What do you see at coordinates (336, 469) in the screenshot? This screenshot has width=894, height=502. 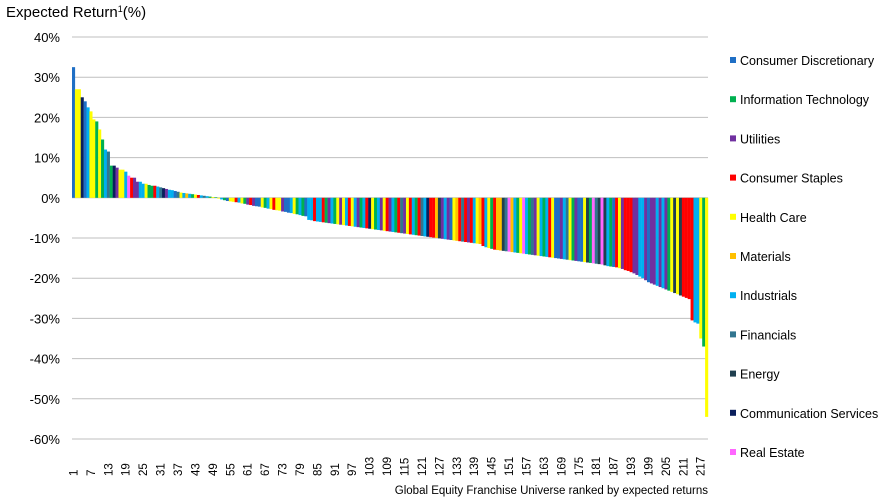 I see `x-tick-label: 91` at bounding box center [336, 469].